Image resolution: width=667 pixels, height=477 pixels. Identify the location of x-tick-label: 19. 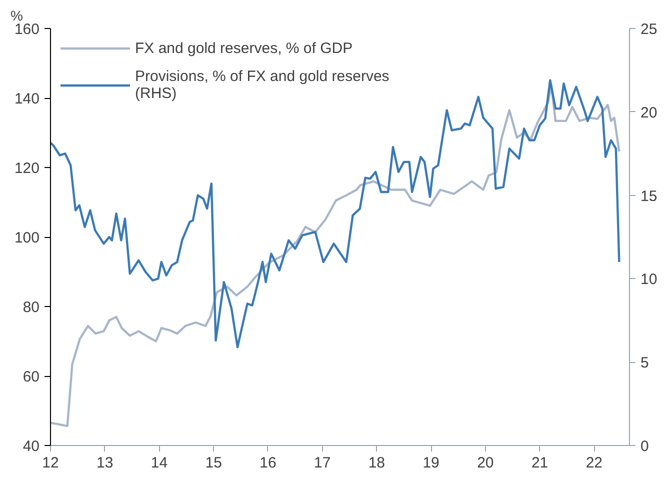
(431, 463).